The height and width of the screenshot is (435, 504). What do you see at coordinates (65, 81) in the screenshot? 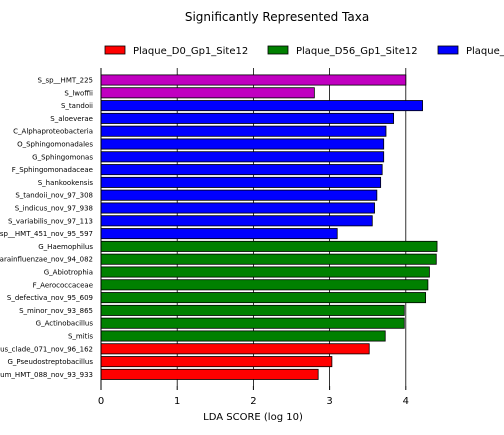
I see `y-tick-label-0: S_sp__HMT_225` at bounding box center [65, 81].